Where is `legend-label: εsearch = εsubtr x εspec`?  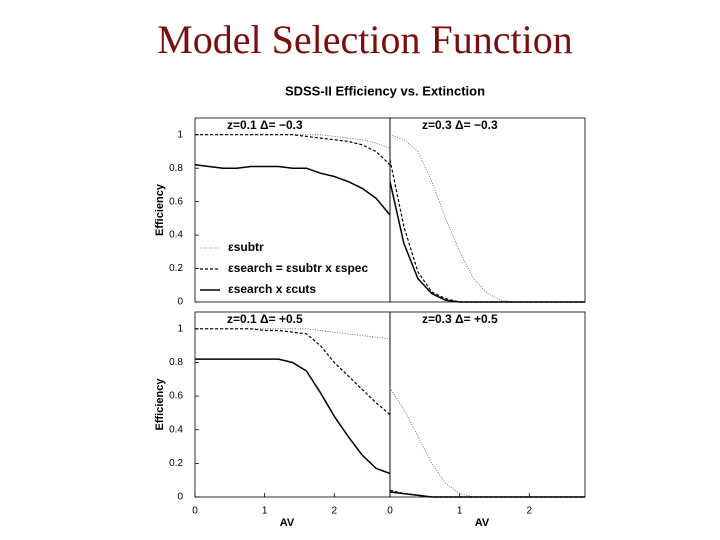 legend-label: εsearch = εsubtr x εspec is located at coordinates (298, 268).